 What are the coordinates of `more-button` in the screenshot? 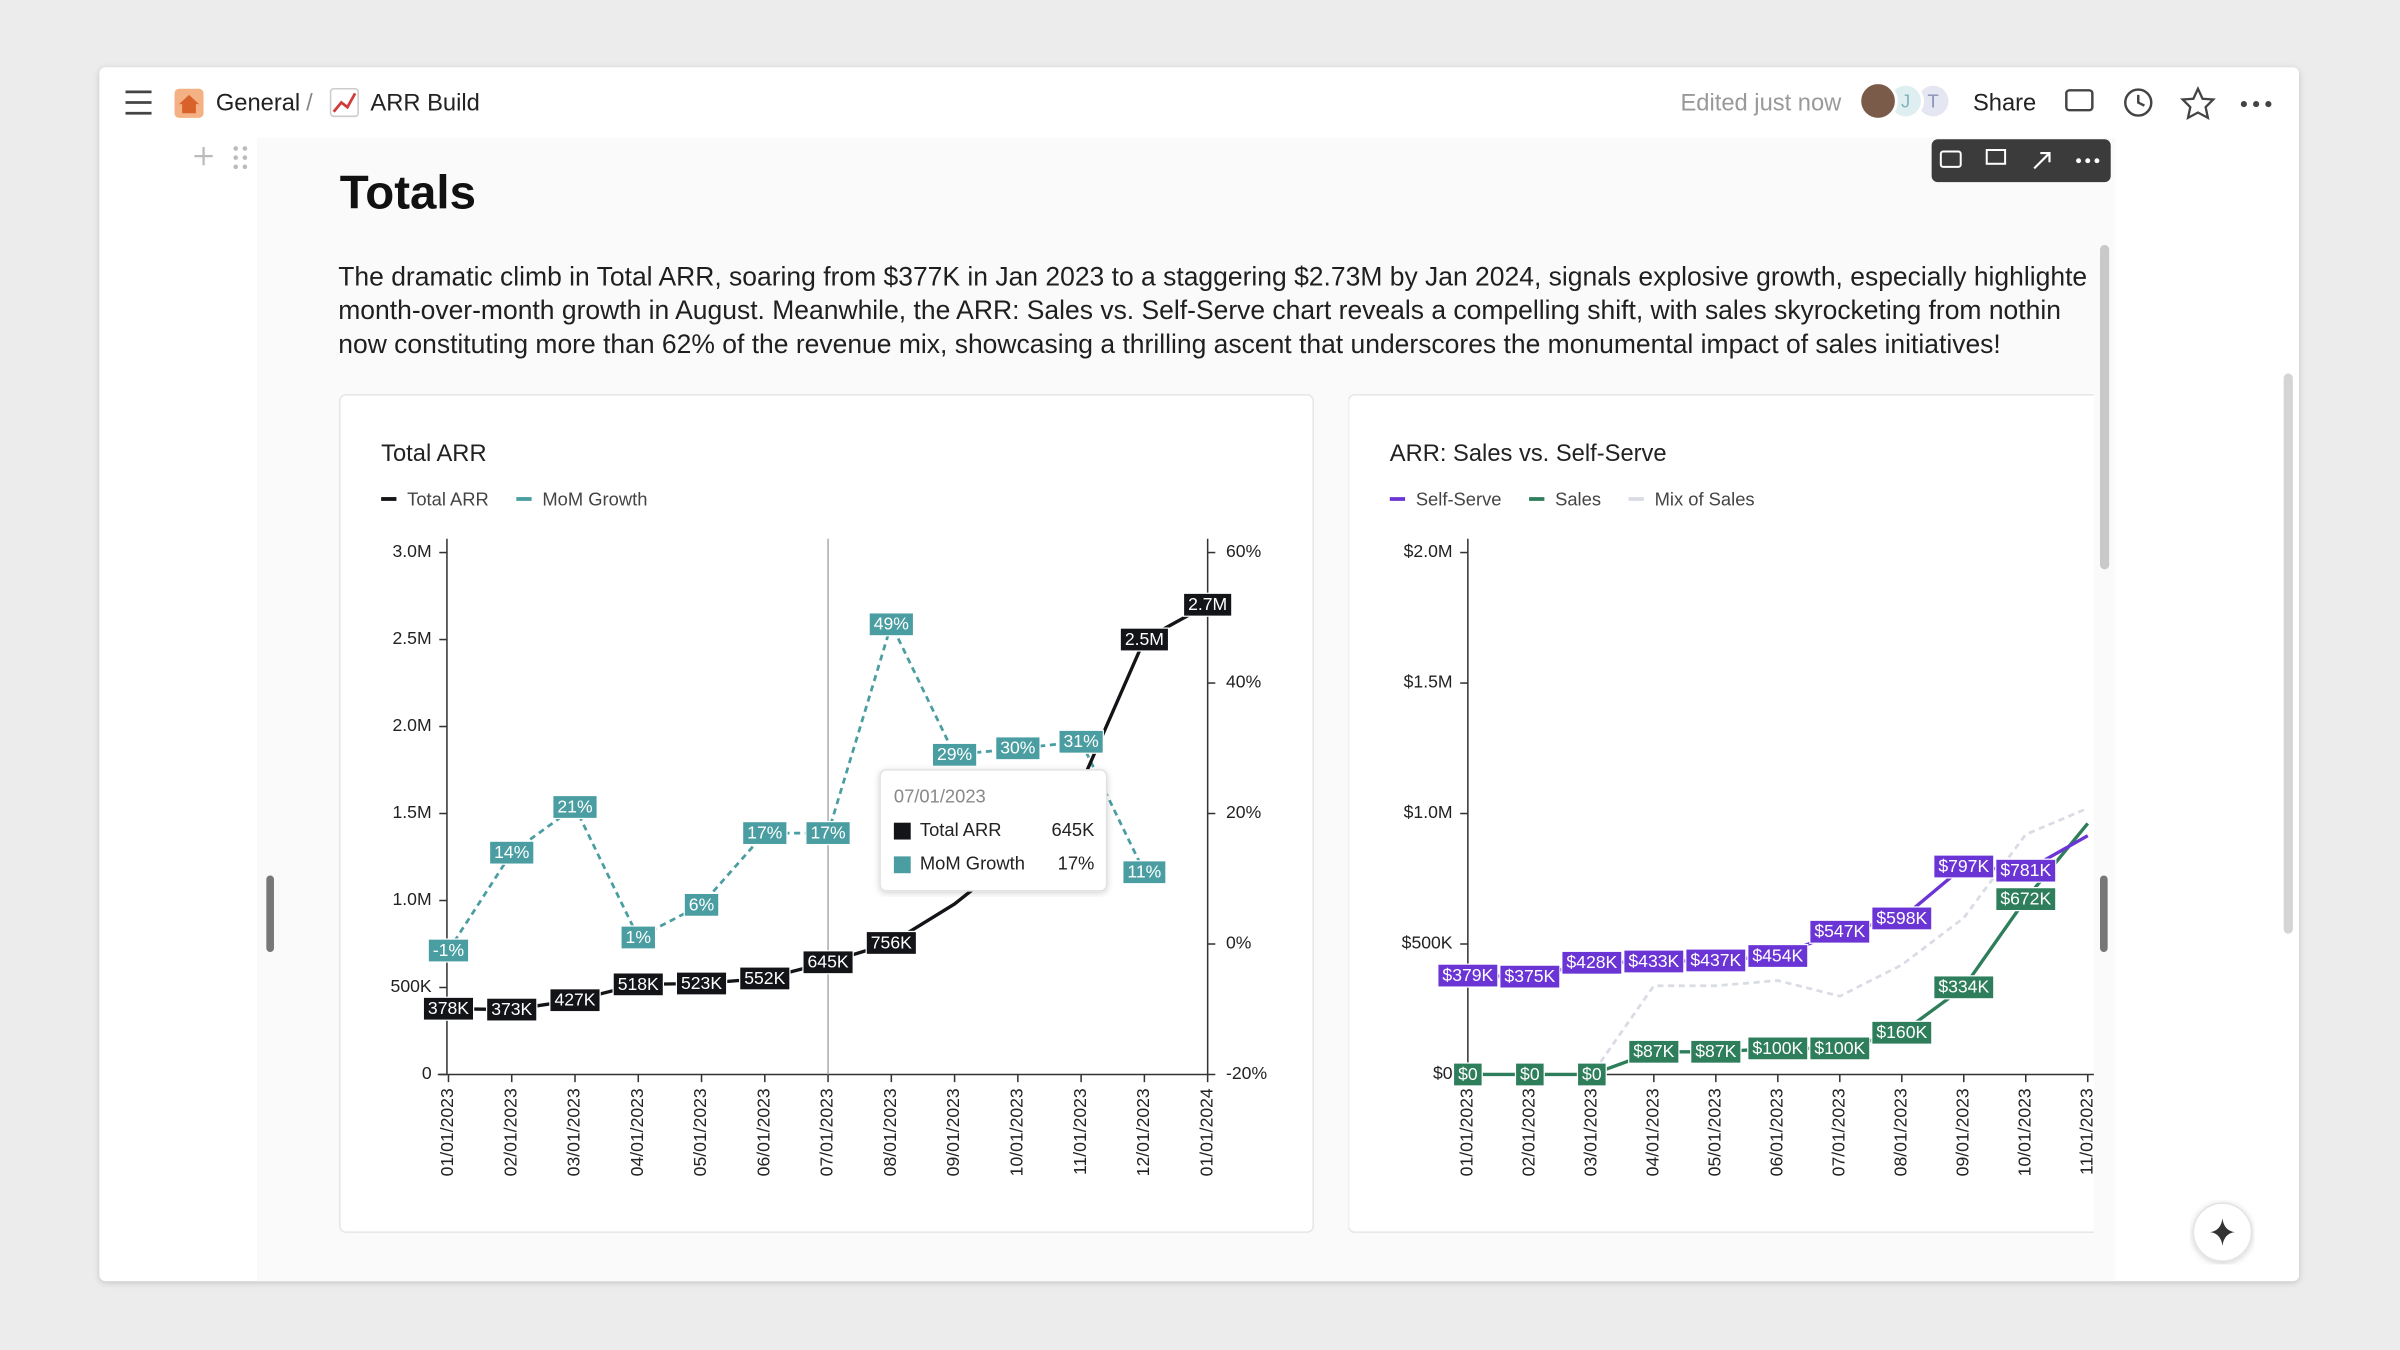 It's located at (2256, 104).